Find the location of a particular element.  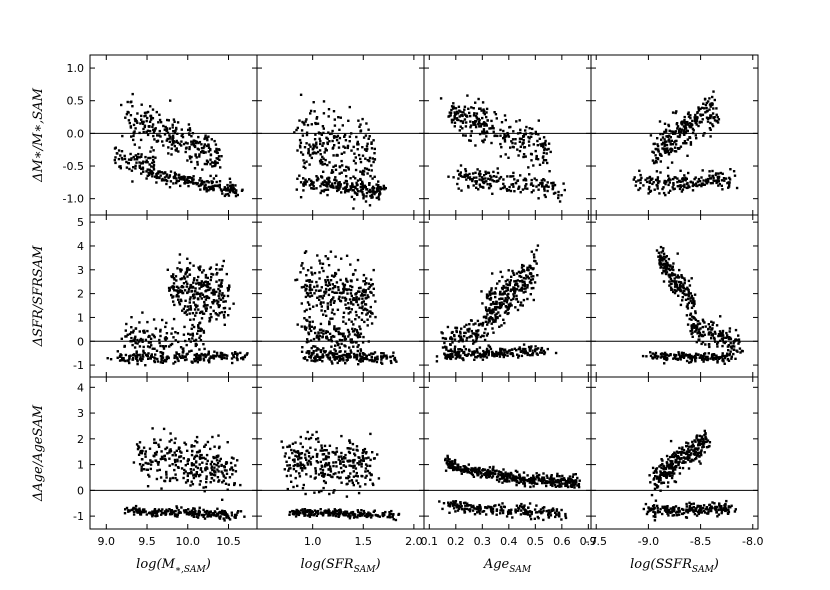

panel-points is located at coordinates (177, 310).